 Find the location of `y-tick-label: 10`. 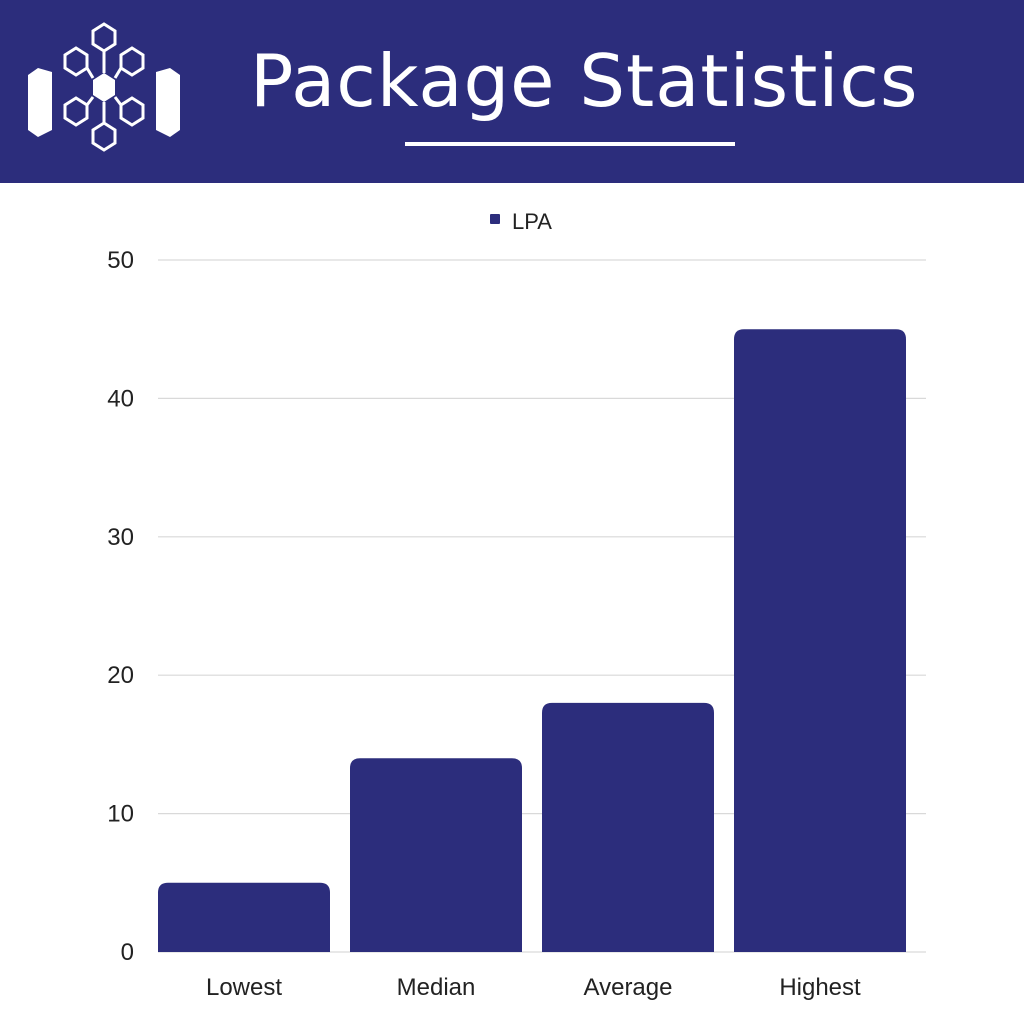

y-tick-label: 10 is located at coordinates (120, 814).